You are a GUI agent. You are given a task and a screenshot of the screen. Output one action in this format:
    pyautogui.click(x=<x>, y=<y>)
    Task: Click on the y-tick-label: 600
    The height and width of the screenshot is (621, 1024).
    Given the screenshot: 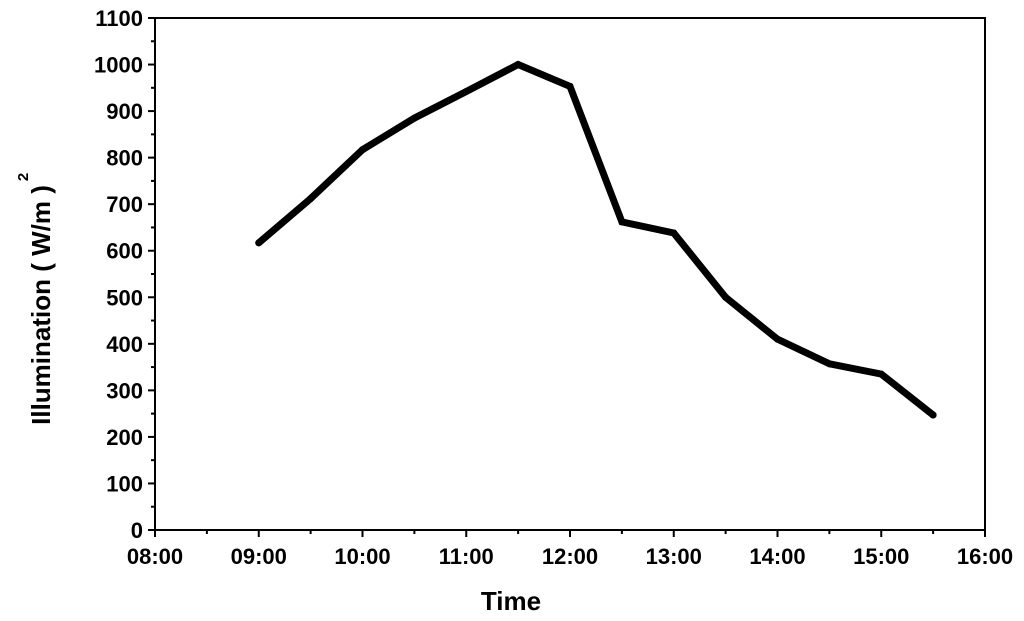 What is the action you would take?
    pyautogui.click(x=124, y=251)
    